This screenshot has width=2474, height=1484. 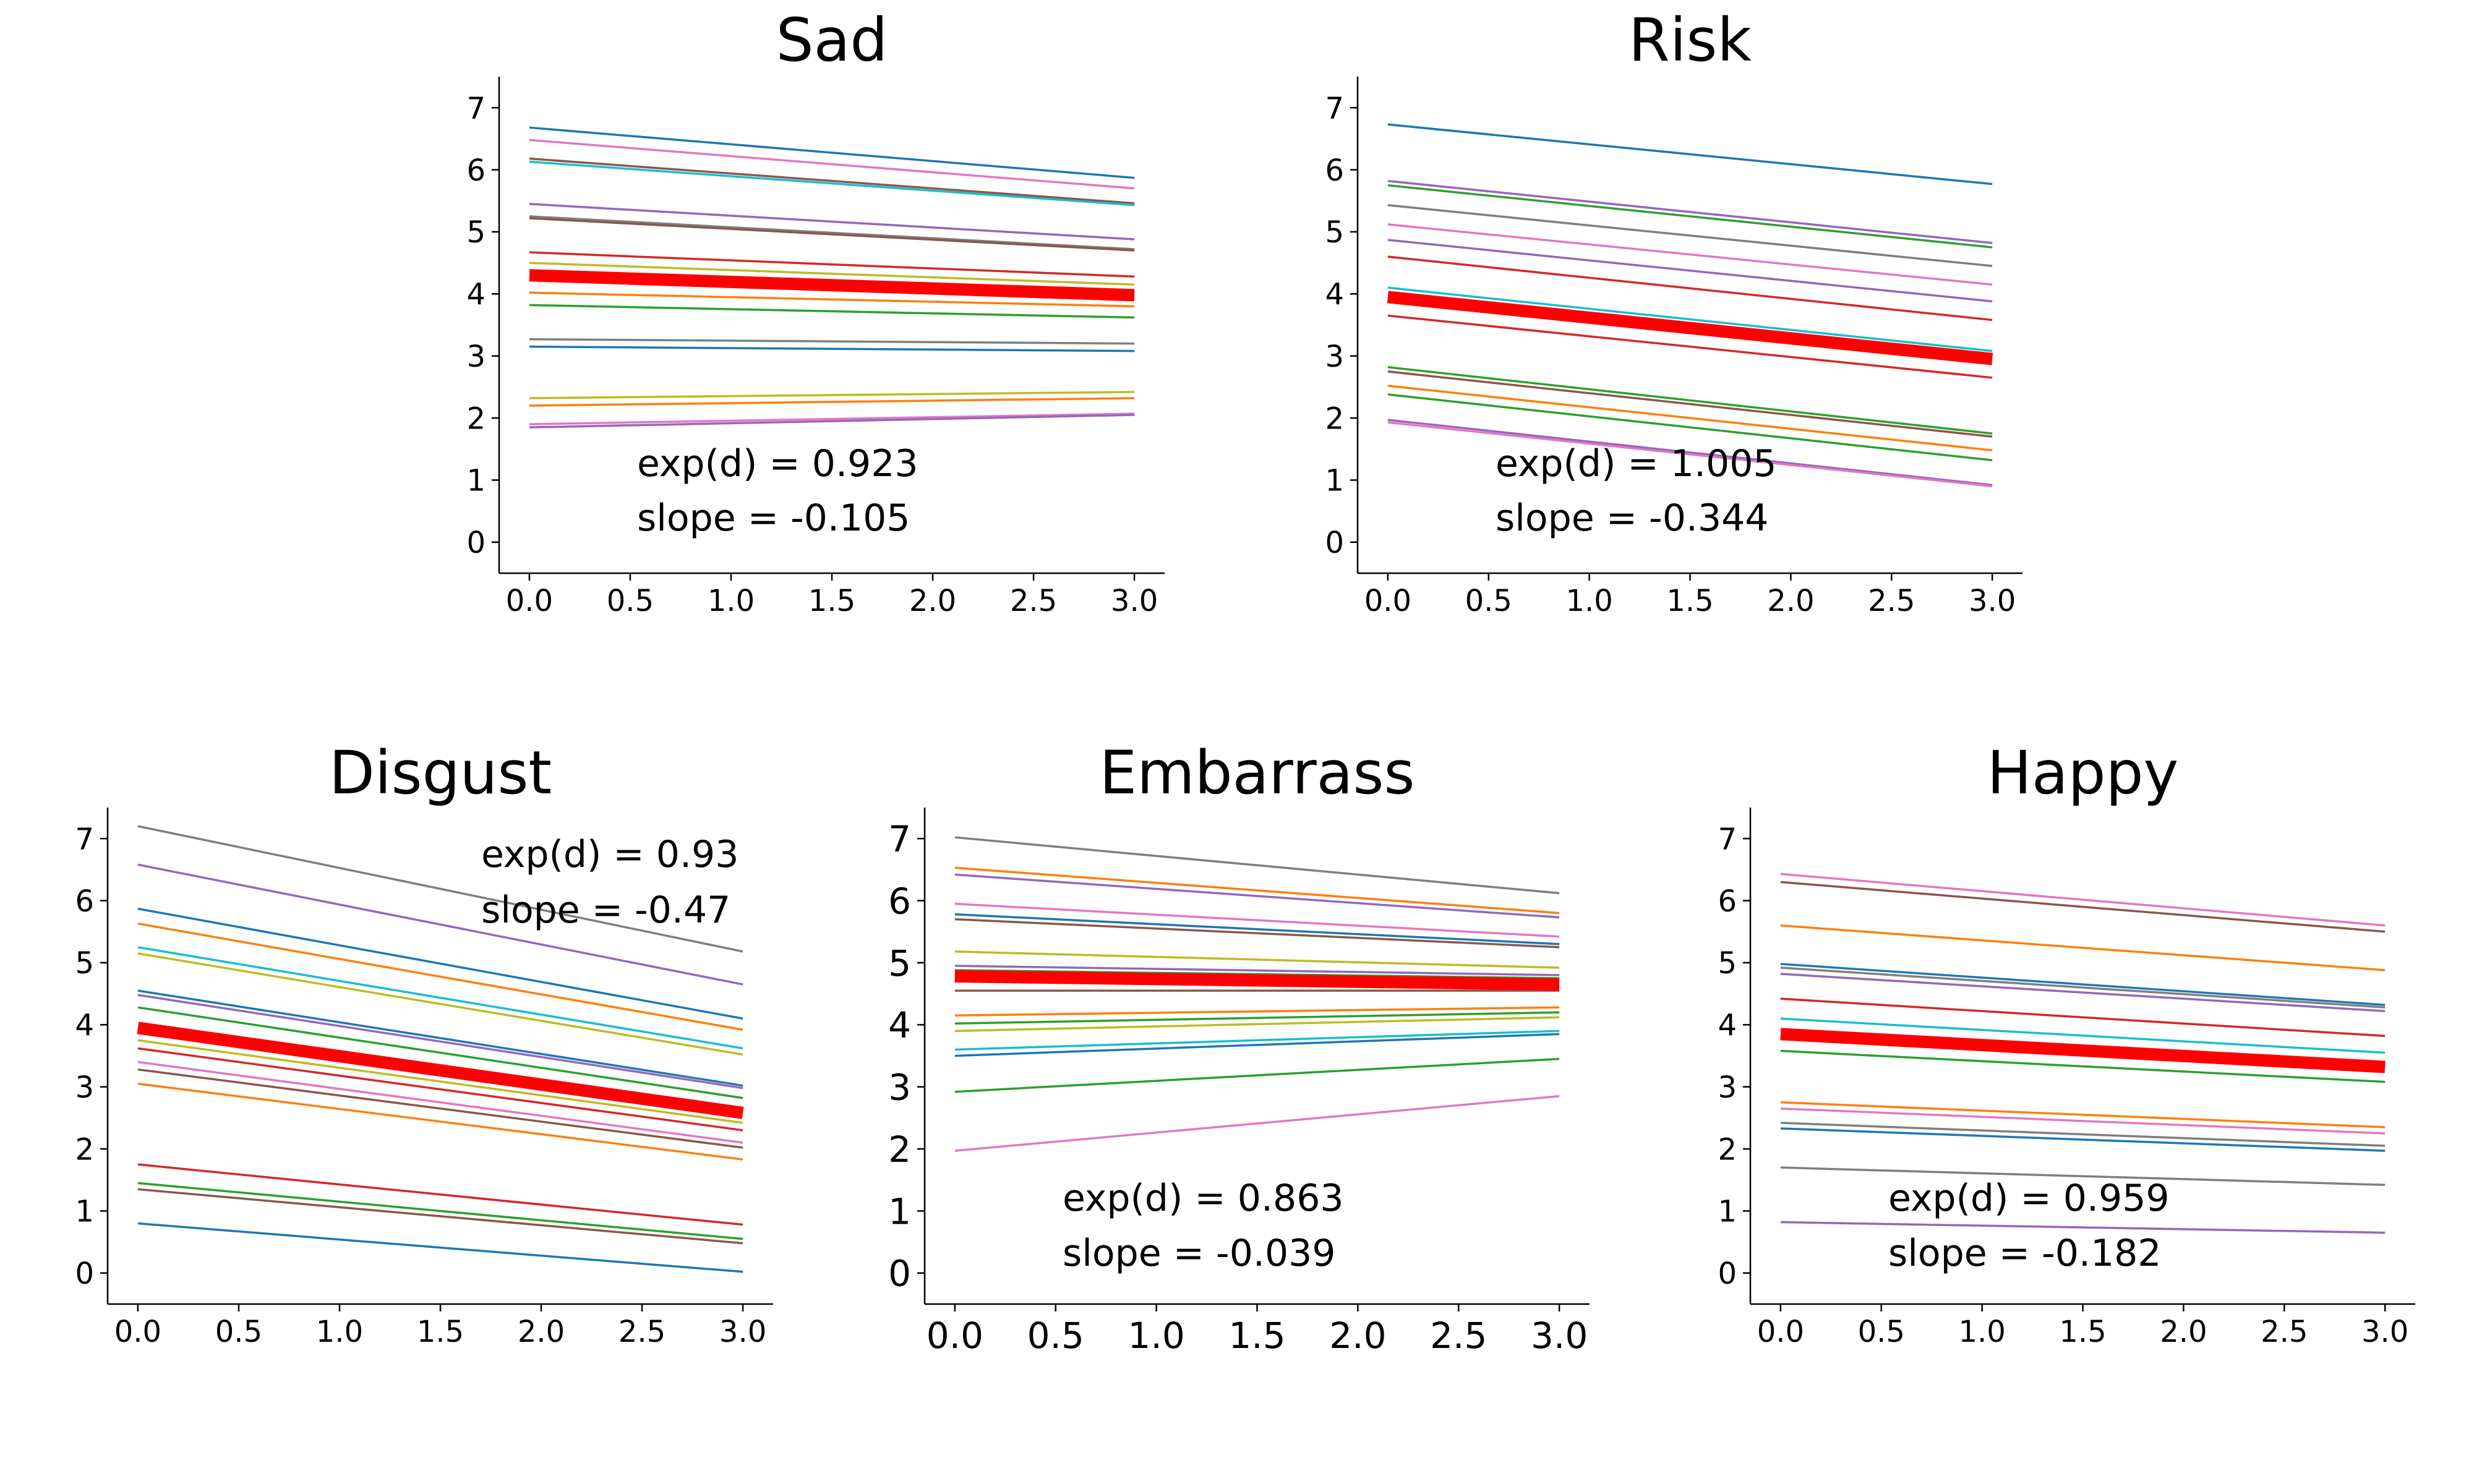 I want to click on panel-title: Disgust, so click(x=441, y=773).